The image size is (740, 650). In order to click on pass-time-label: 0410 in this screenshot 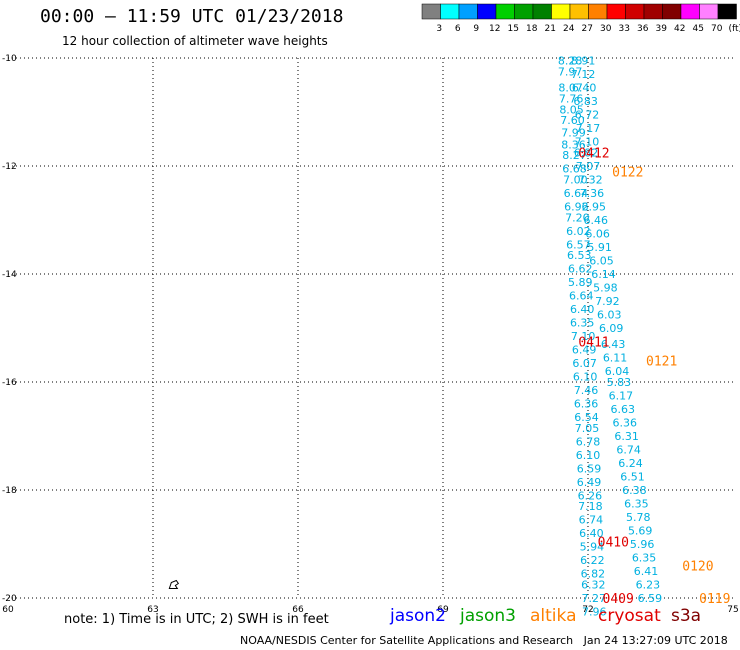, I will do `click(613, 542)`.